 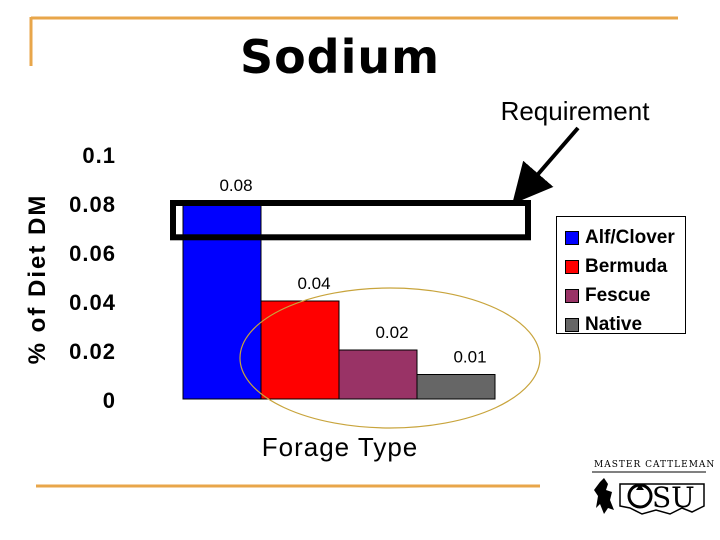 What do you see at coordinates (378, 374) in the screenshot?
I see `bar-fescue` at bounding box center [378, 374].